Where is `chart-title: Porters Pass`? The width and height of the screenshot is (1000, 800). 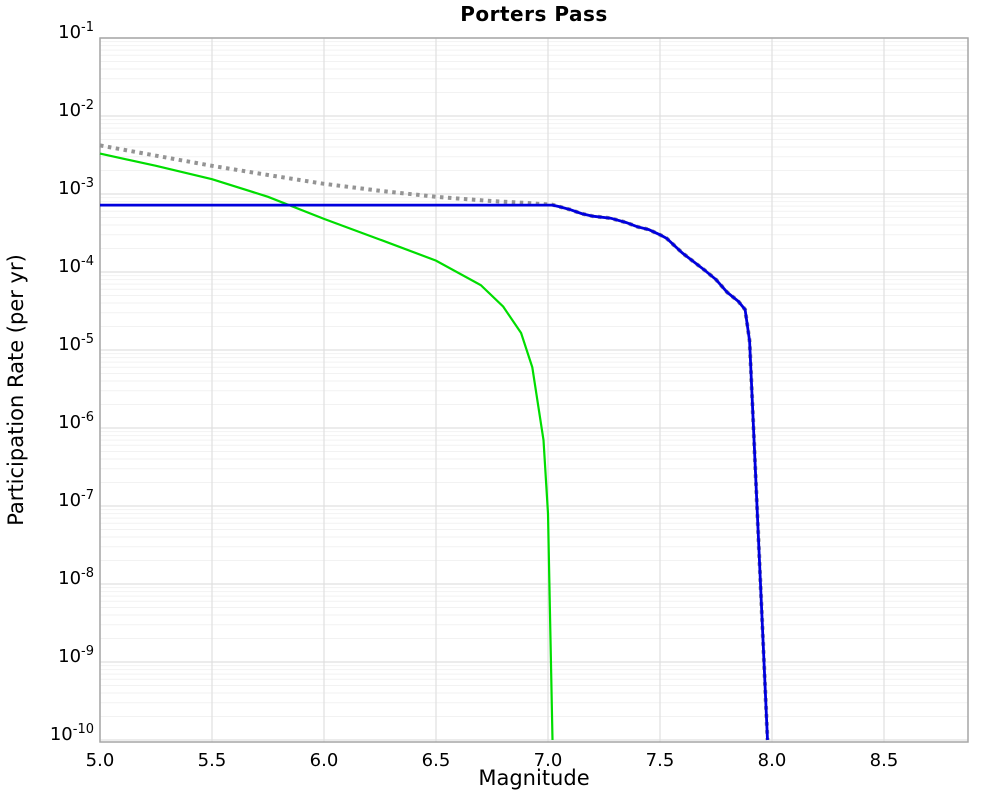 chart-title: Porters Pass is located at coordinates (534, 14).